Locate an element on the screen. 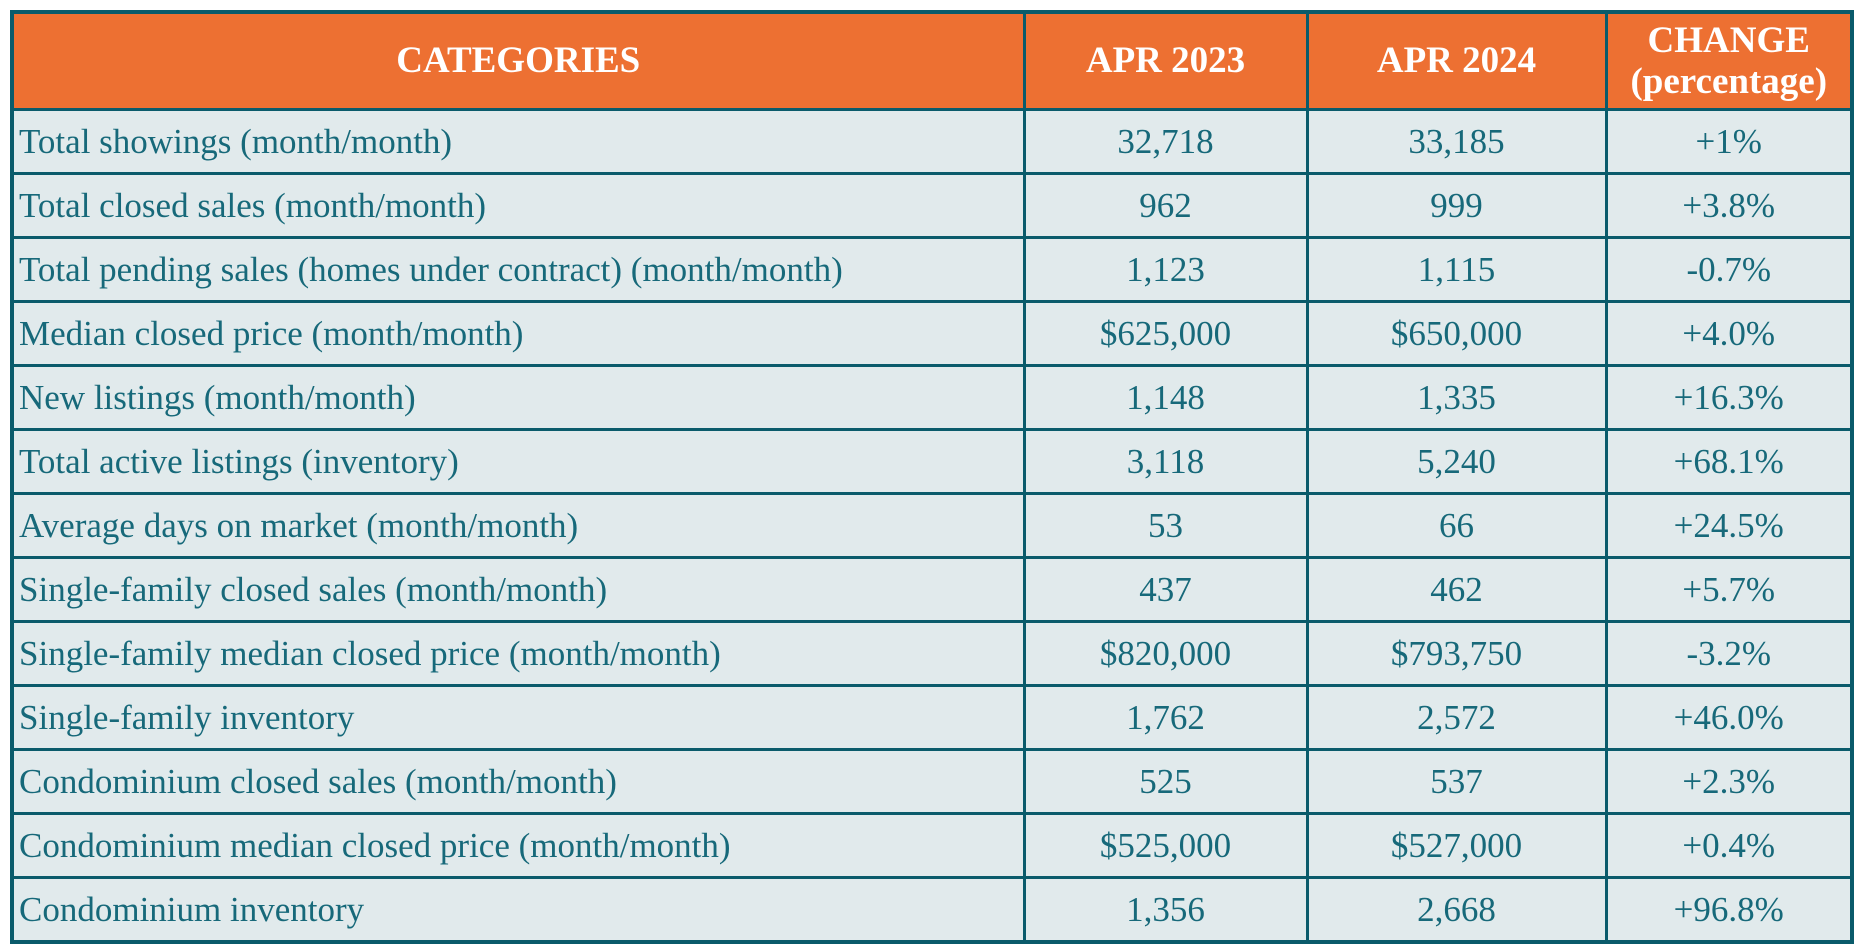  category-cell: Total closed sales (month/month) is located at coordinates (518, 205).